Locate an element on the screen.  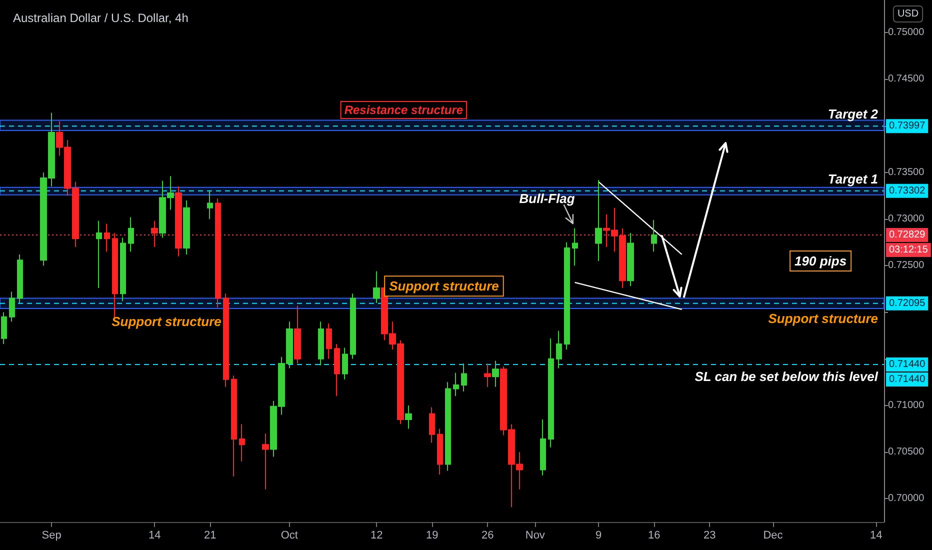
x-tick-label: 12 is located at coordinates (376, 536).